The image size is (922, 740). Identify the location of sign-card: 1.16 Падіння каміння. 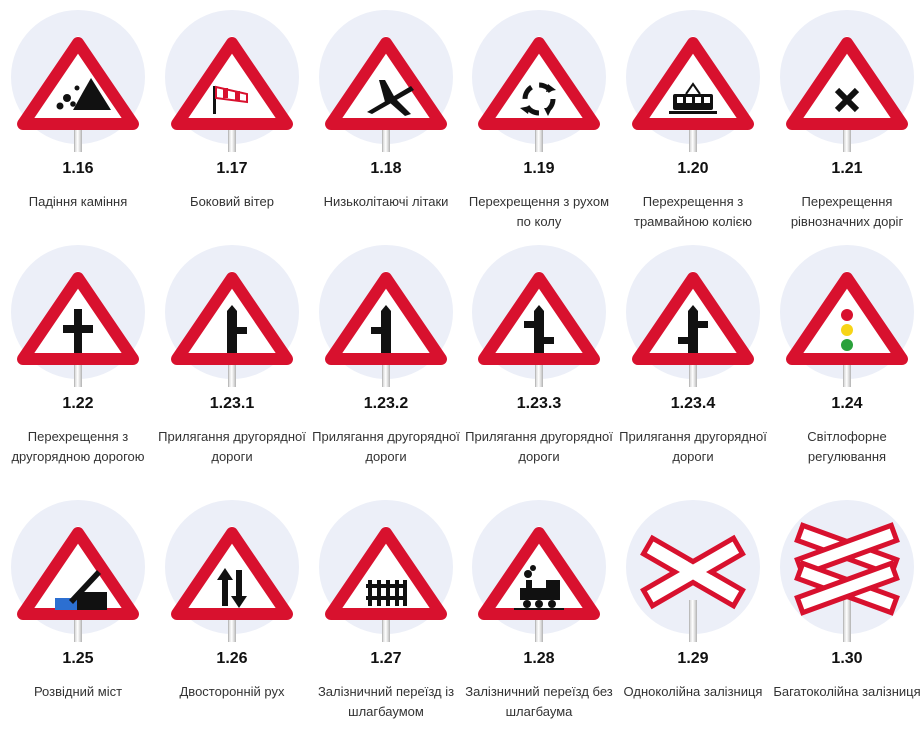
(78, 122).